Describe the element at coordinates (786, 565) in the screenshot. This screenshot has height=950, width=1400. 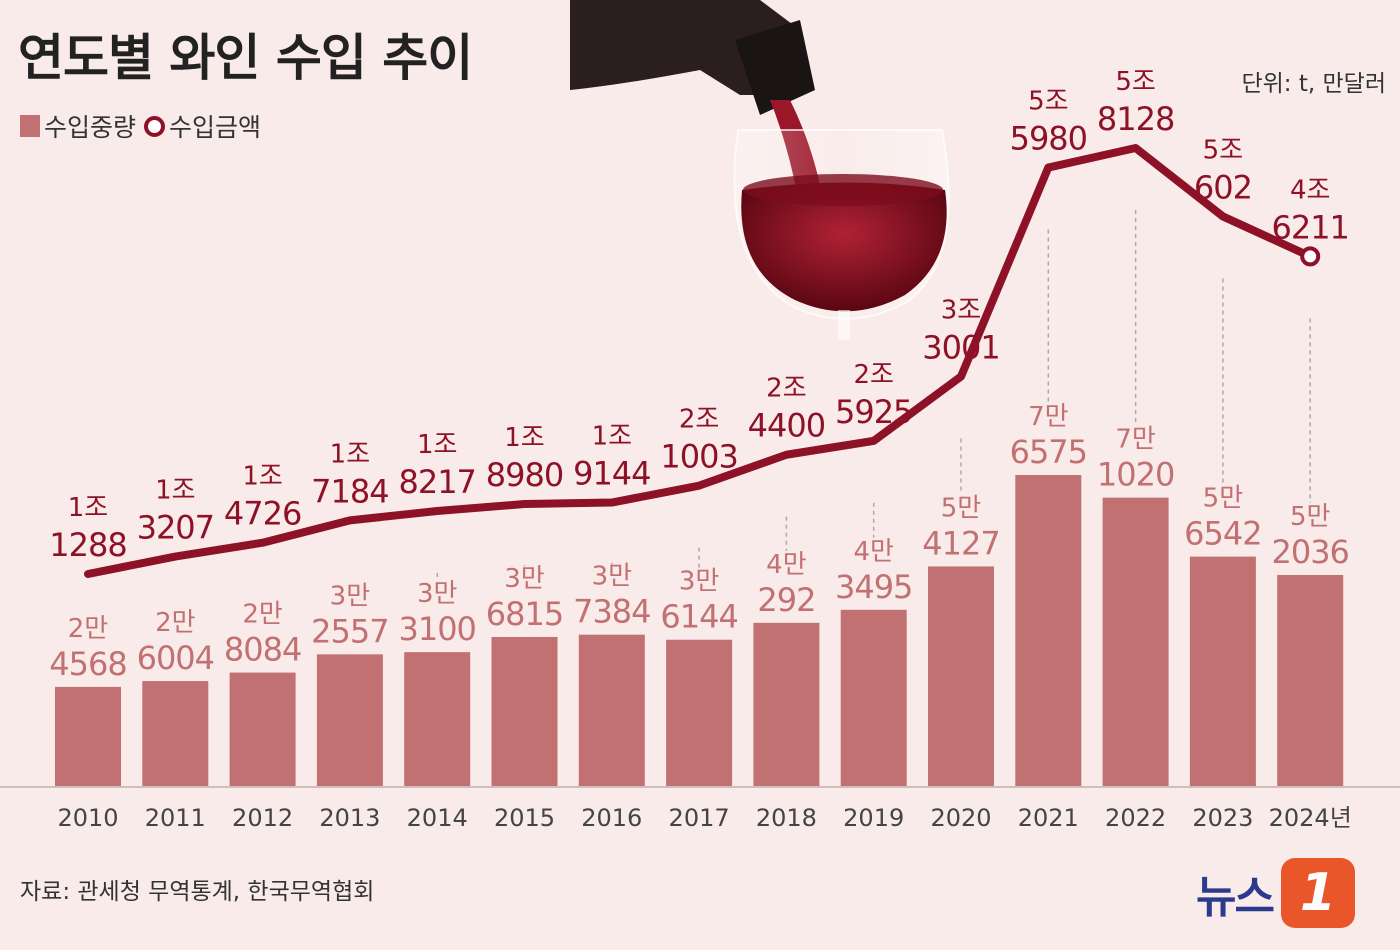
I see `bar-label-unit-8: 4만` at that location.